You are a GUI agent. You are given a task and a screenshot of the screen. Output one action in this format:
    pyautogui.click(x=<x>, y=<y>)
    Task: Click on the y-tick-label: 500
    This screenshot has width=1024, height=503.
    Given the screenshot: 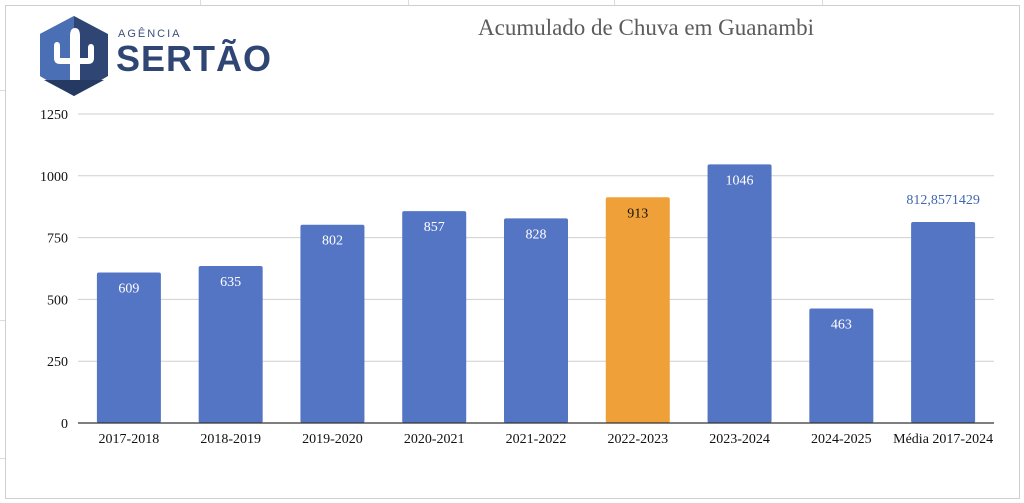 What is the action you would take?
    pyautogui.click(x=57, y=300)
    